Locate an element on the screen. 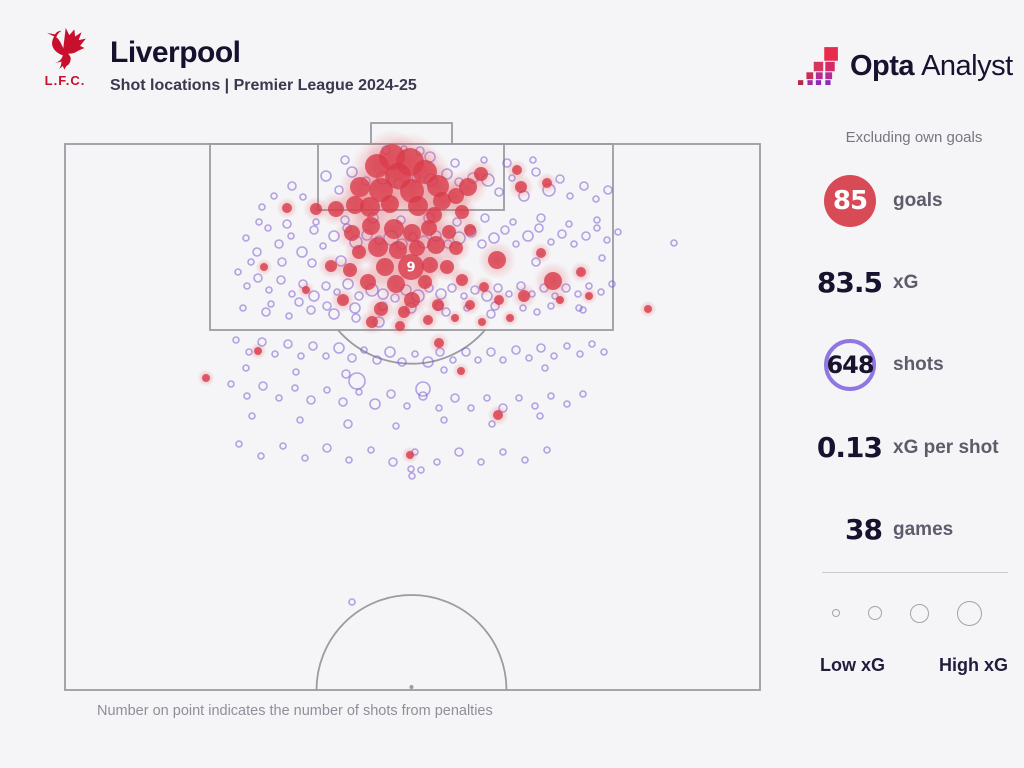  penalty-point is located at coordinates (411, 267).